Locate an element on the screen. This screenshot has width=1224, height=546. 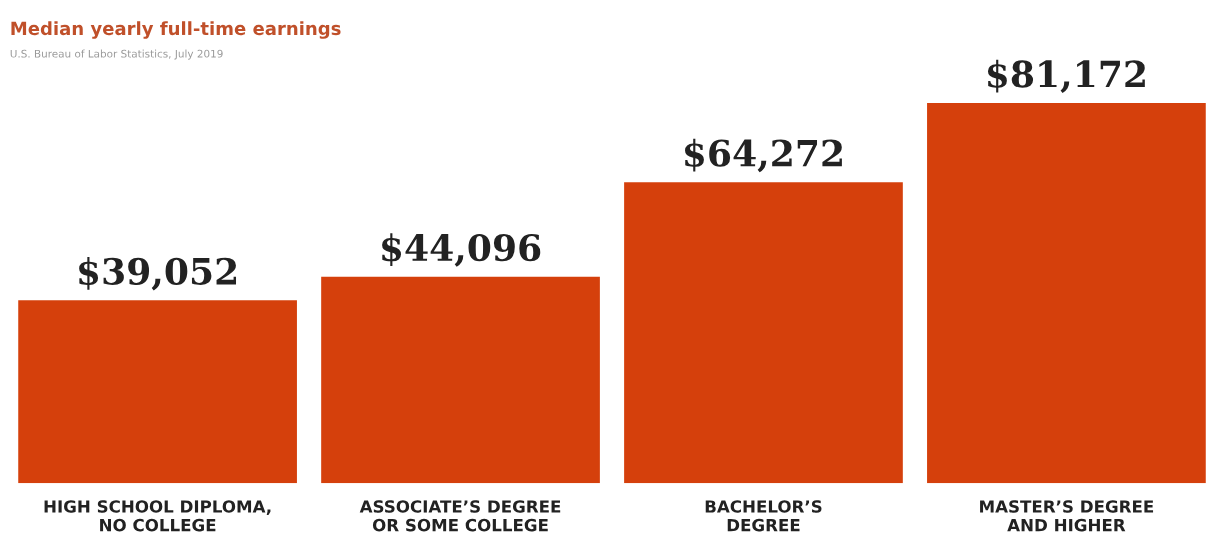
x-tick-label: ASSOCIATE’S DEGREE OR SOME COLLEGE is located at coordinates (460, 516).